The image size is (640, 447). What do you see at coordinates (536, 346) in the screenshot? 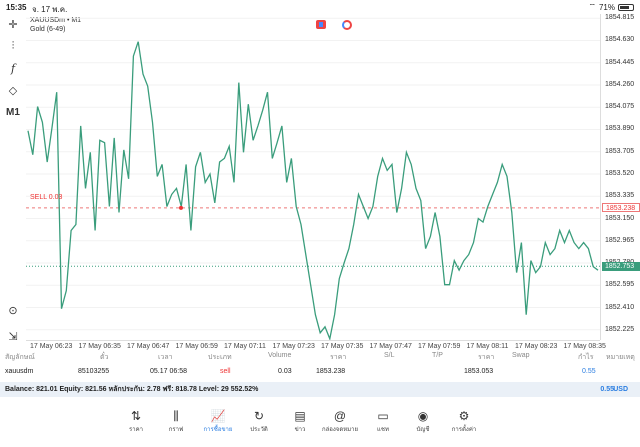
I see `time-tick: 17 May 08:23` at bounding box center [536, 346].